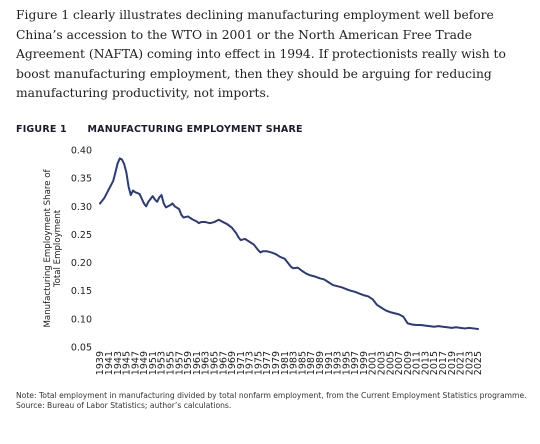 The width and height of the screenshot is (540, 444). What do you see at coordinates (382, 363) in the screenshot?
I see `x-tick-label: 2003` at bounding box center [382, 363].